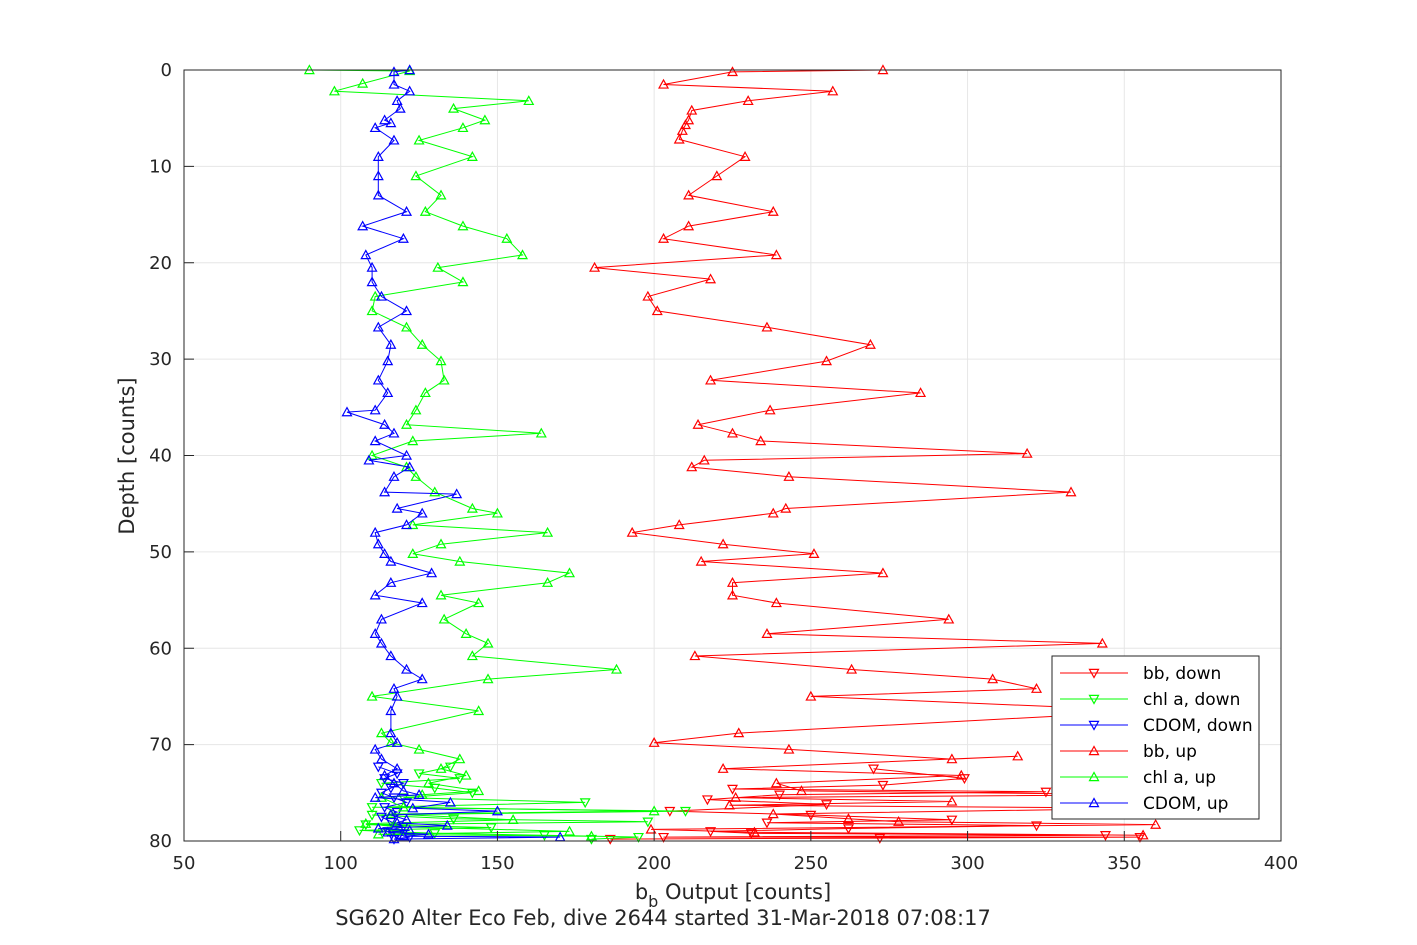 The width and height of the screenshot is (1417, 945). I want to click on x-axis-label-subscript: b, so click(653, 901).